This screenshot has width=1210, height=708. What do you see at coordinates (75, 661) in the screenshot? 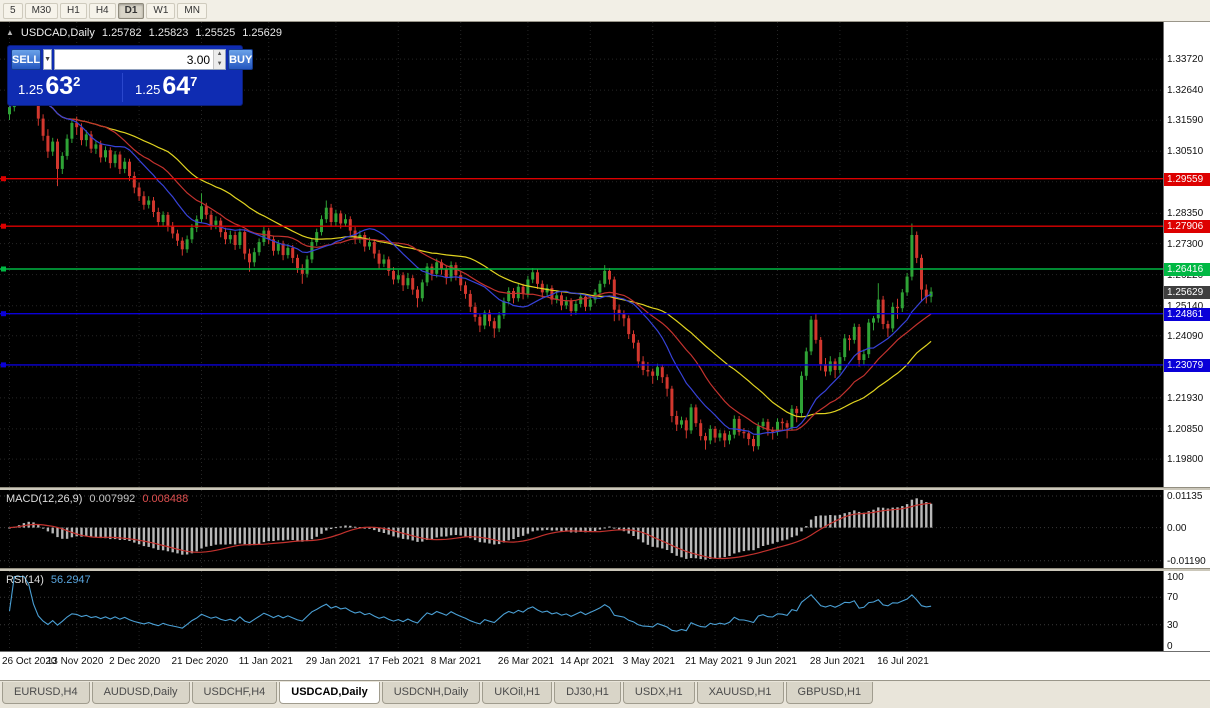
I see `time-axis-label: 13 Nov 2020` at bounding box center [75, 661].